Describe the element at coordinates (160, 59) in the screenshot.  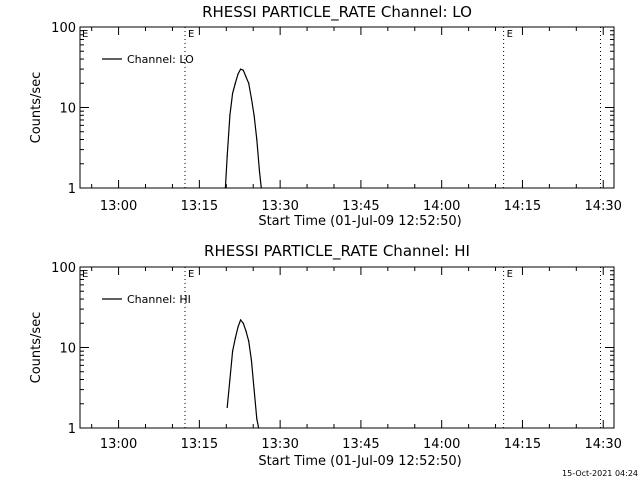
I see `legend-label: Channel: LO` at that location.